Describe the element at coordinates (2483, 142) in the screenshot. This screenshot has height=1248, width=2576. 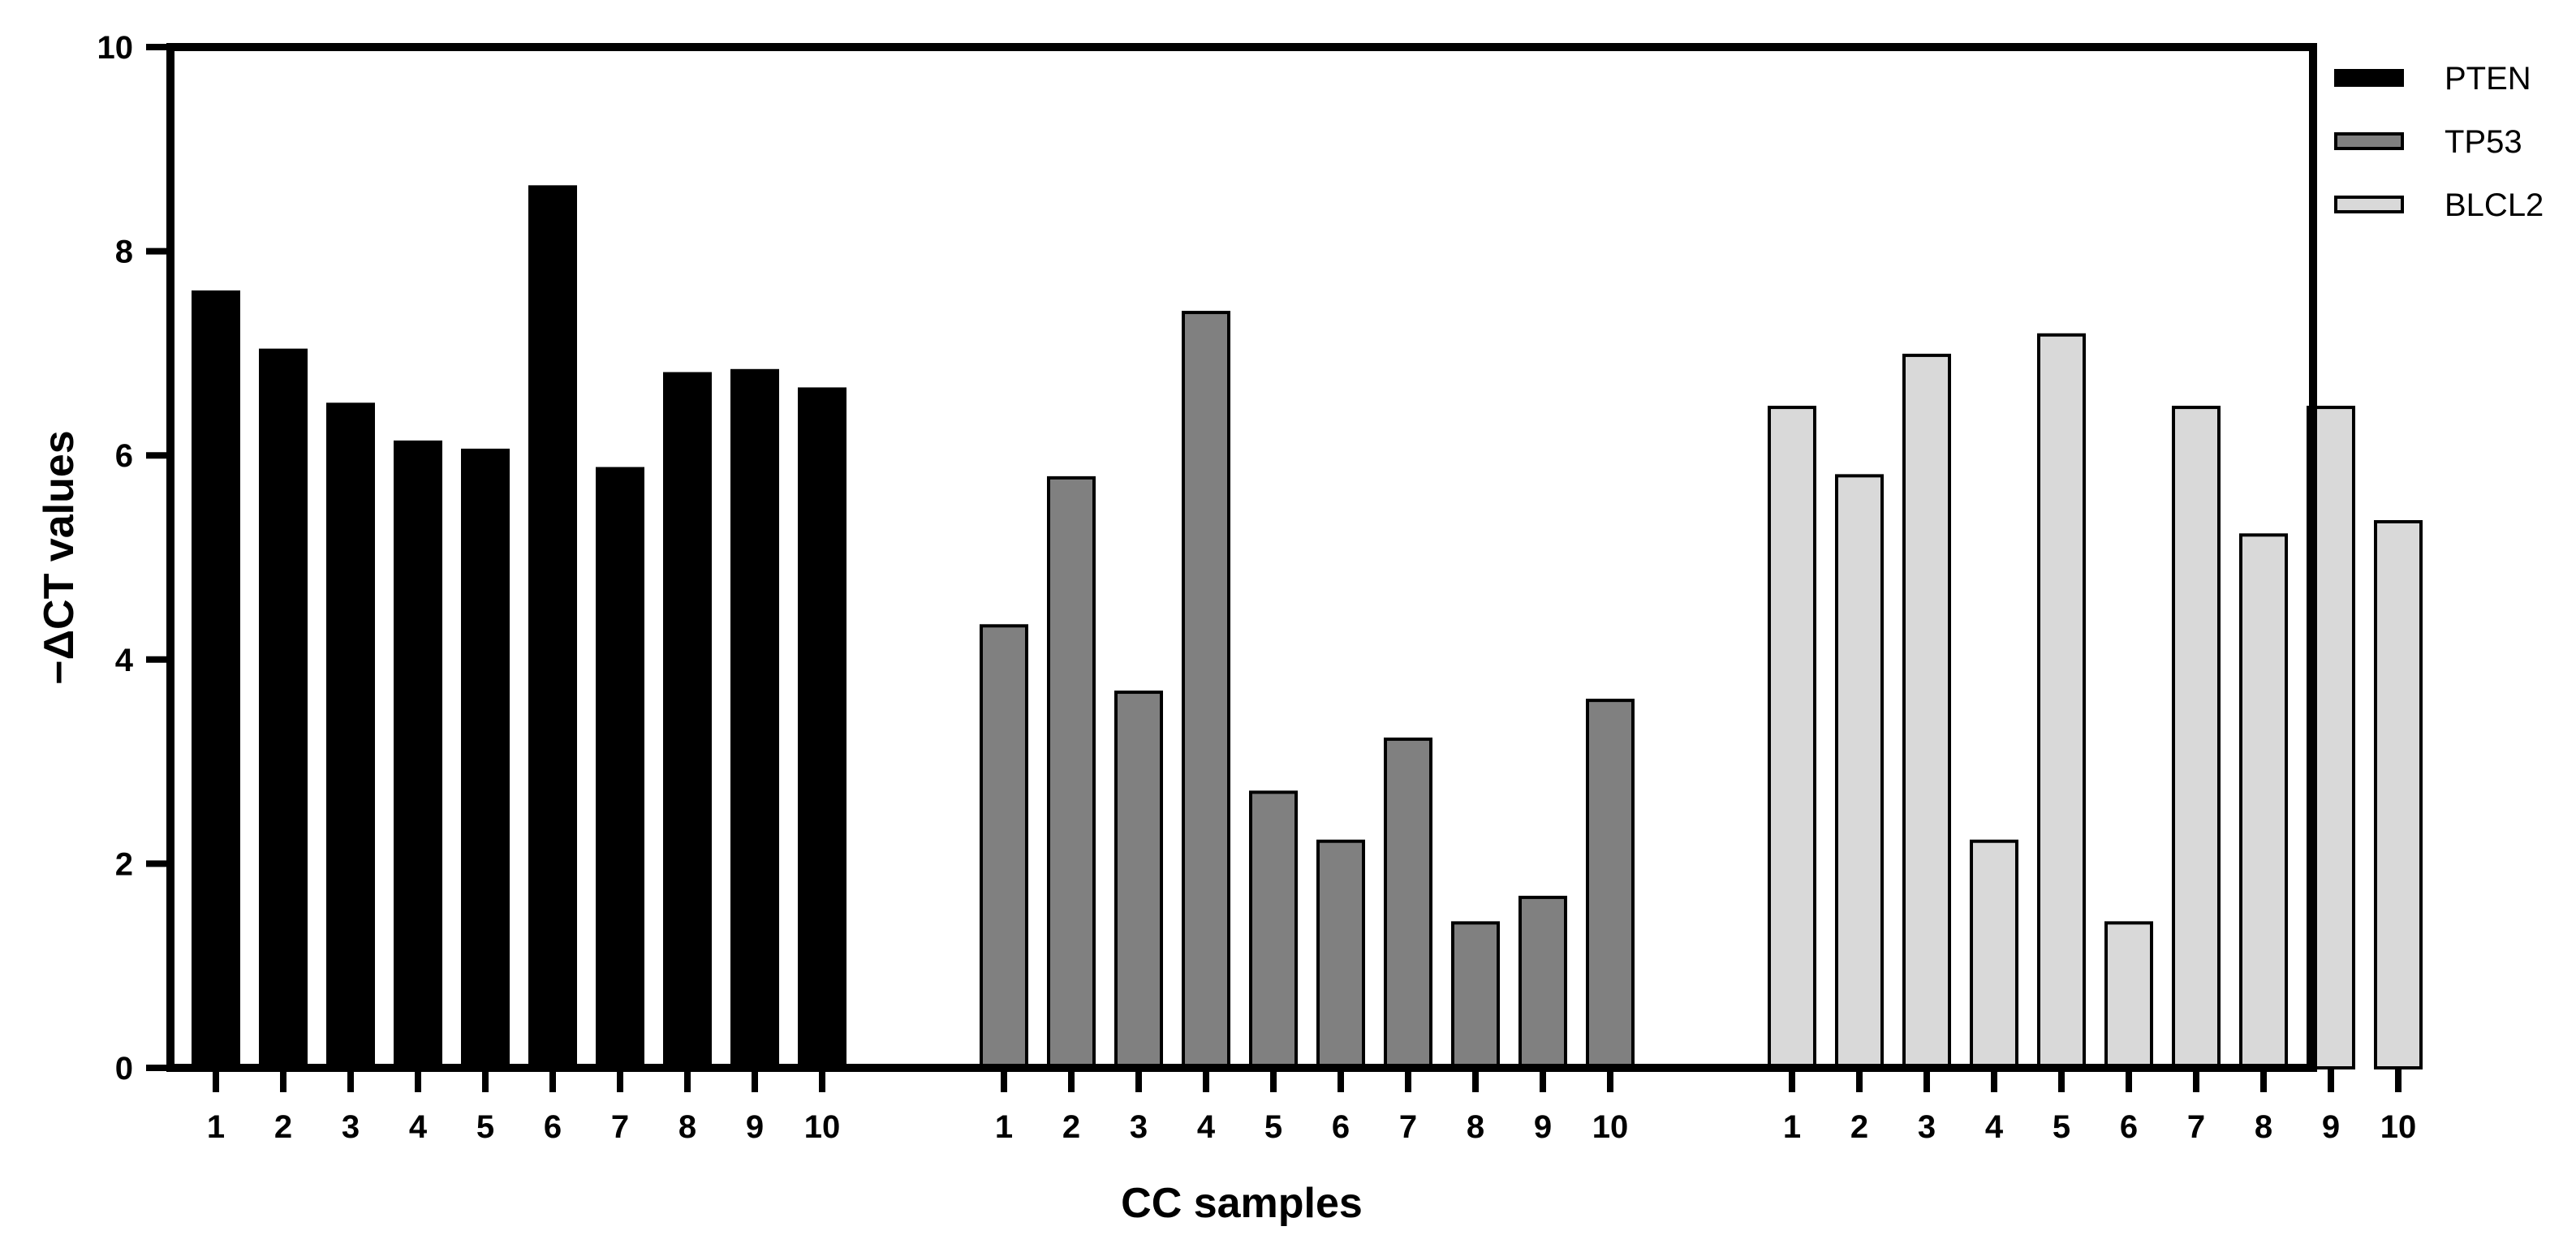
I see `legend-label-tp53: TP53` at that location.